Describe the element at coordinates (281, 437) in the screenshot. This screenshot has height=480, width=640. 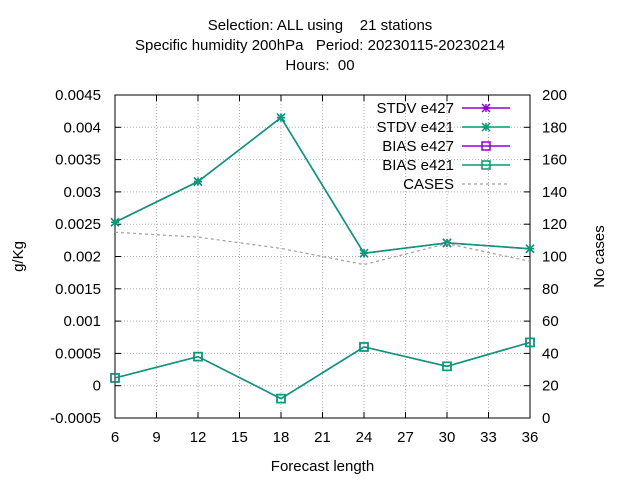
I see `x-tick-label: 18` at that location.